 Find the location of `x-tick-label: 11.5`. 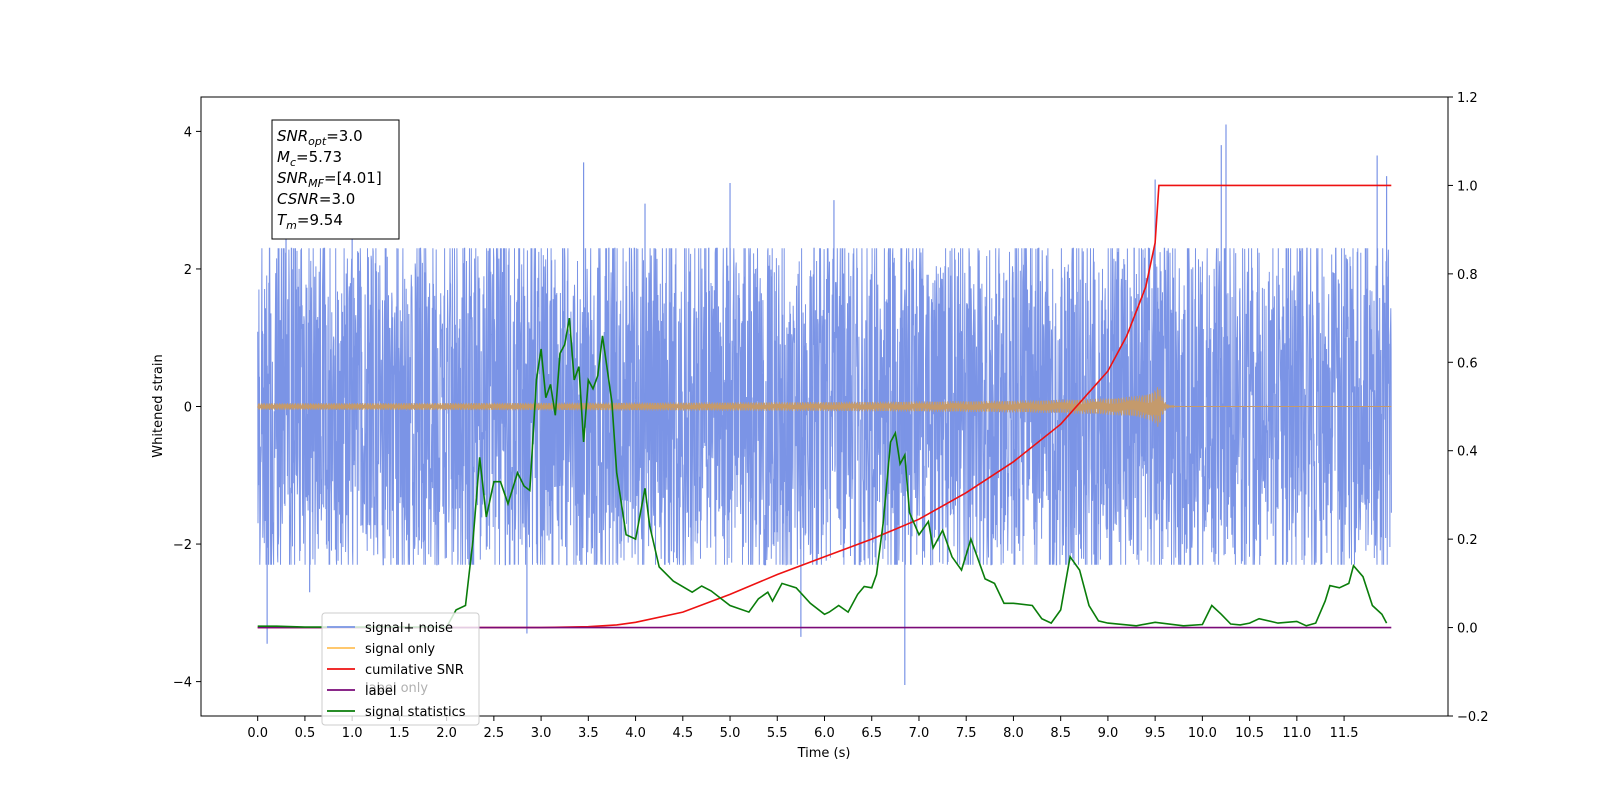

x-tick-label: 11.5 is located at coordinates (1344, 733).